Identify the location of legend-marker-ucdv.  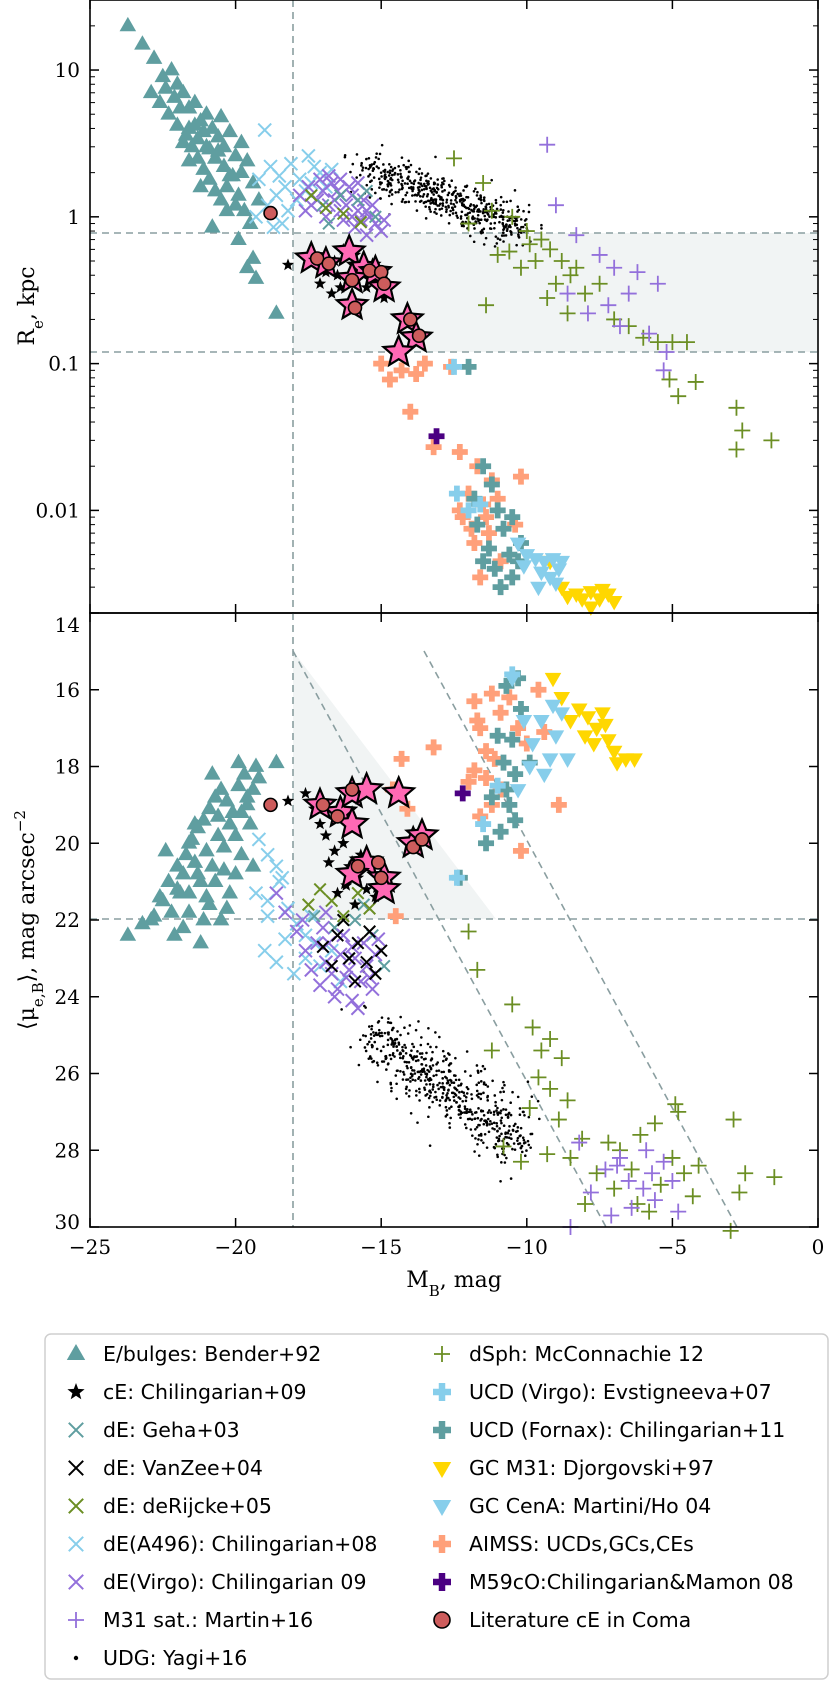
(442, 1392).